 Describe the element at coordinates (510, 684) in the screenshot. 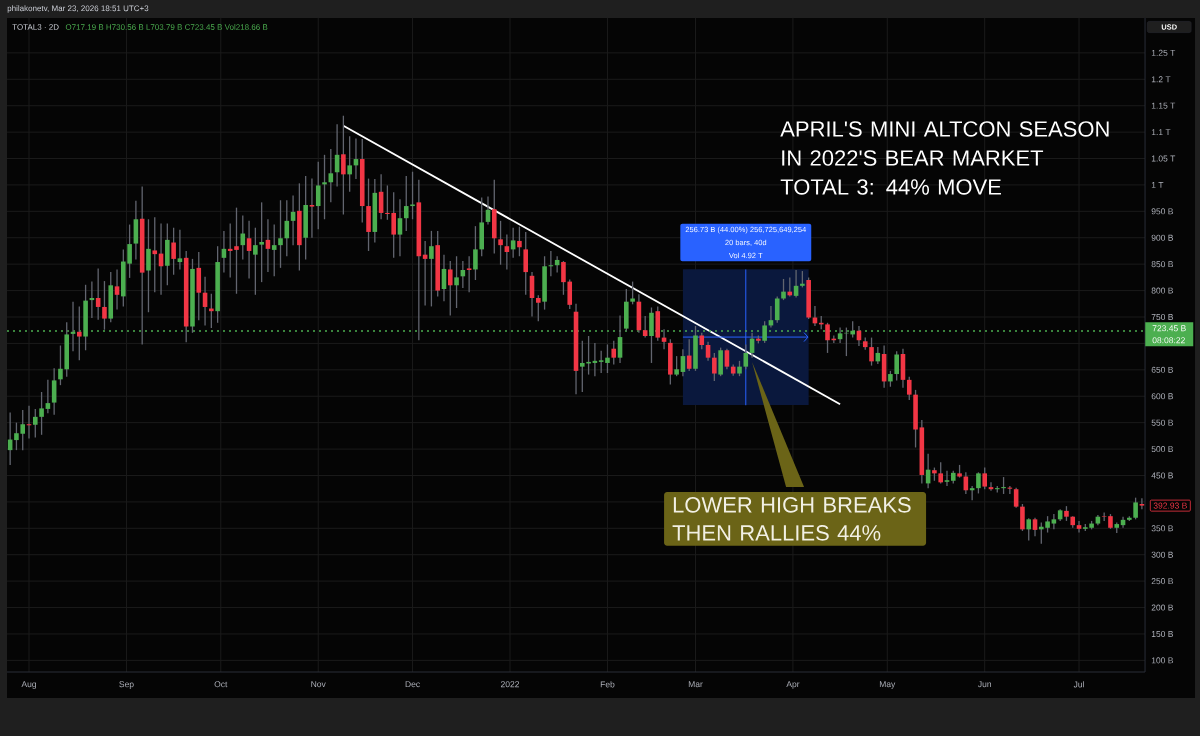

I see `x-tick-label: 2022` at that location.